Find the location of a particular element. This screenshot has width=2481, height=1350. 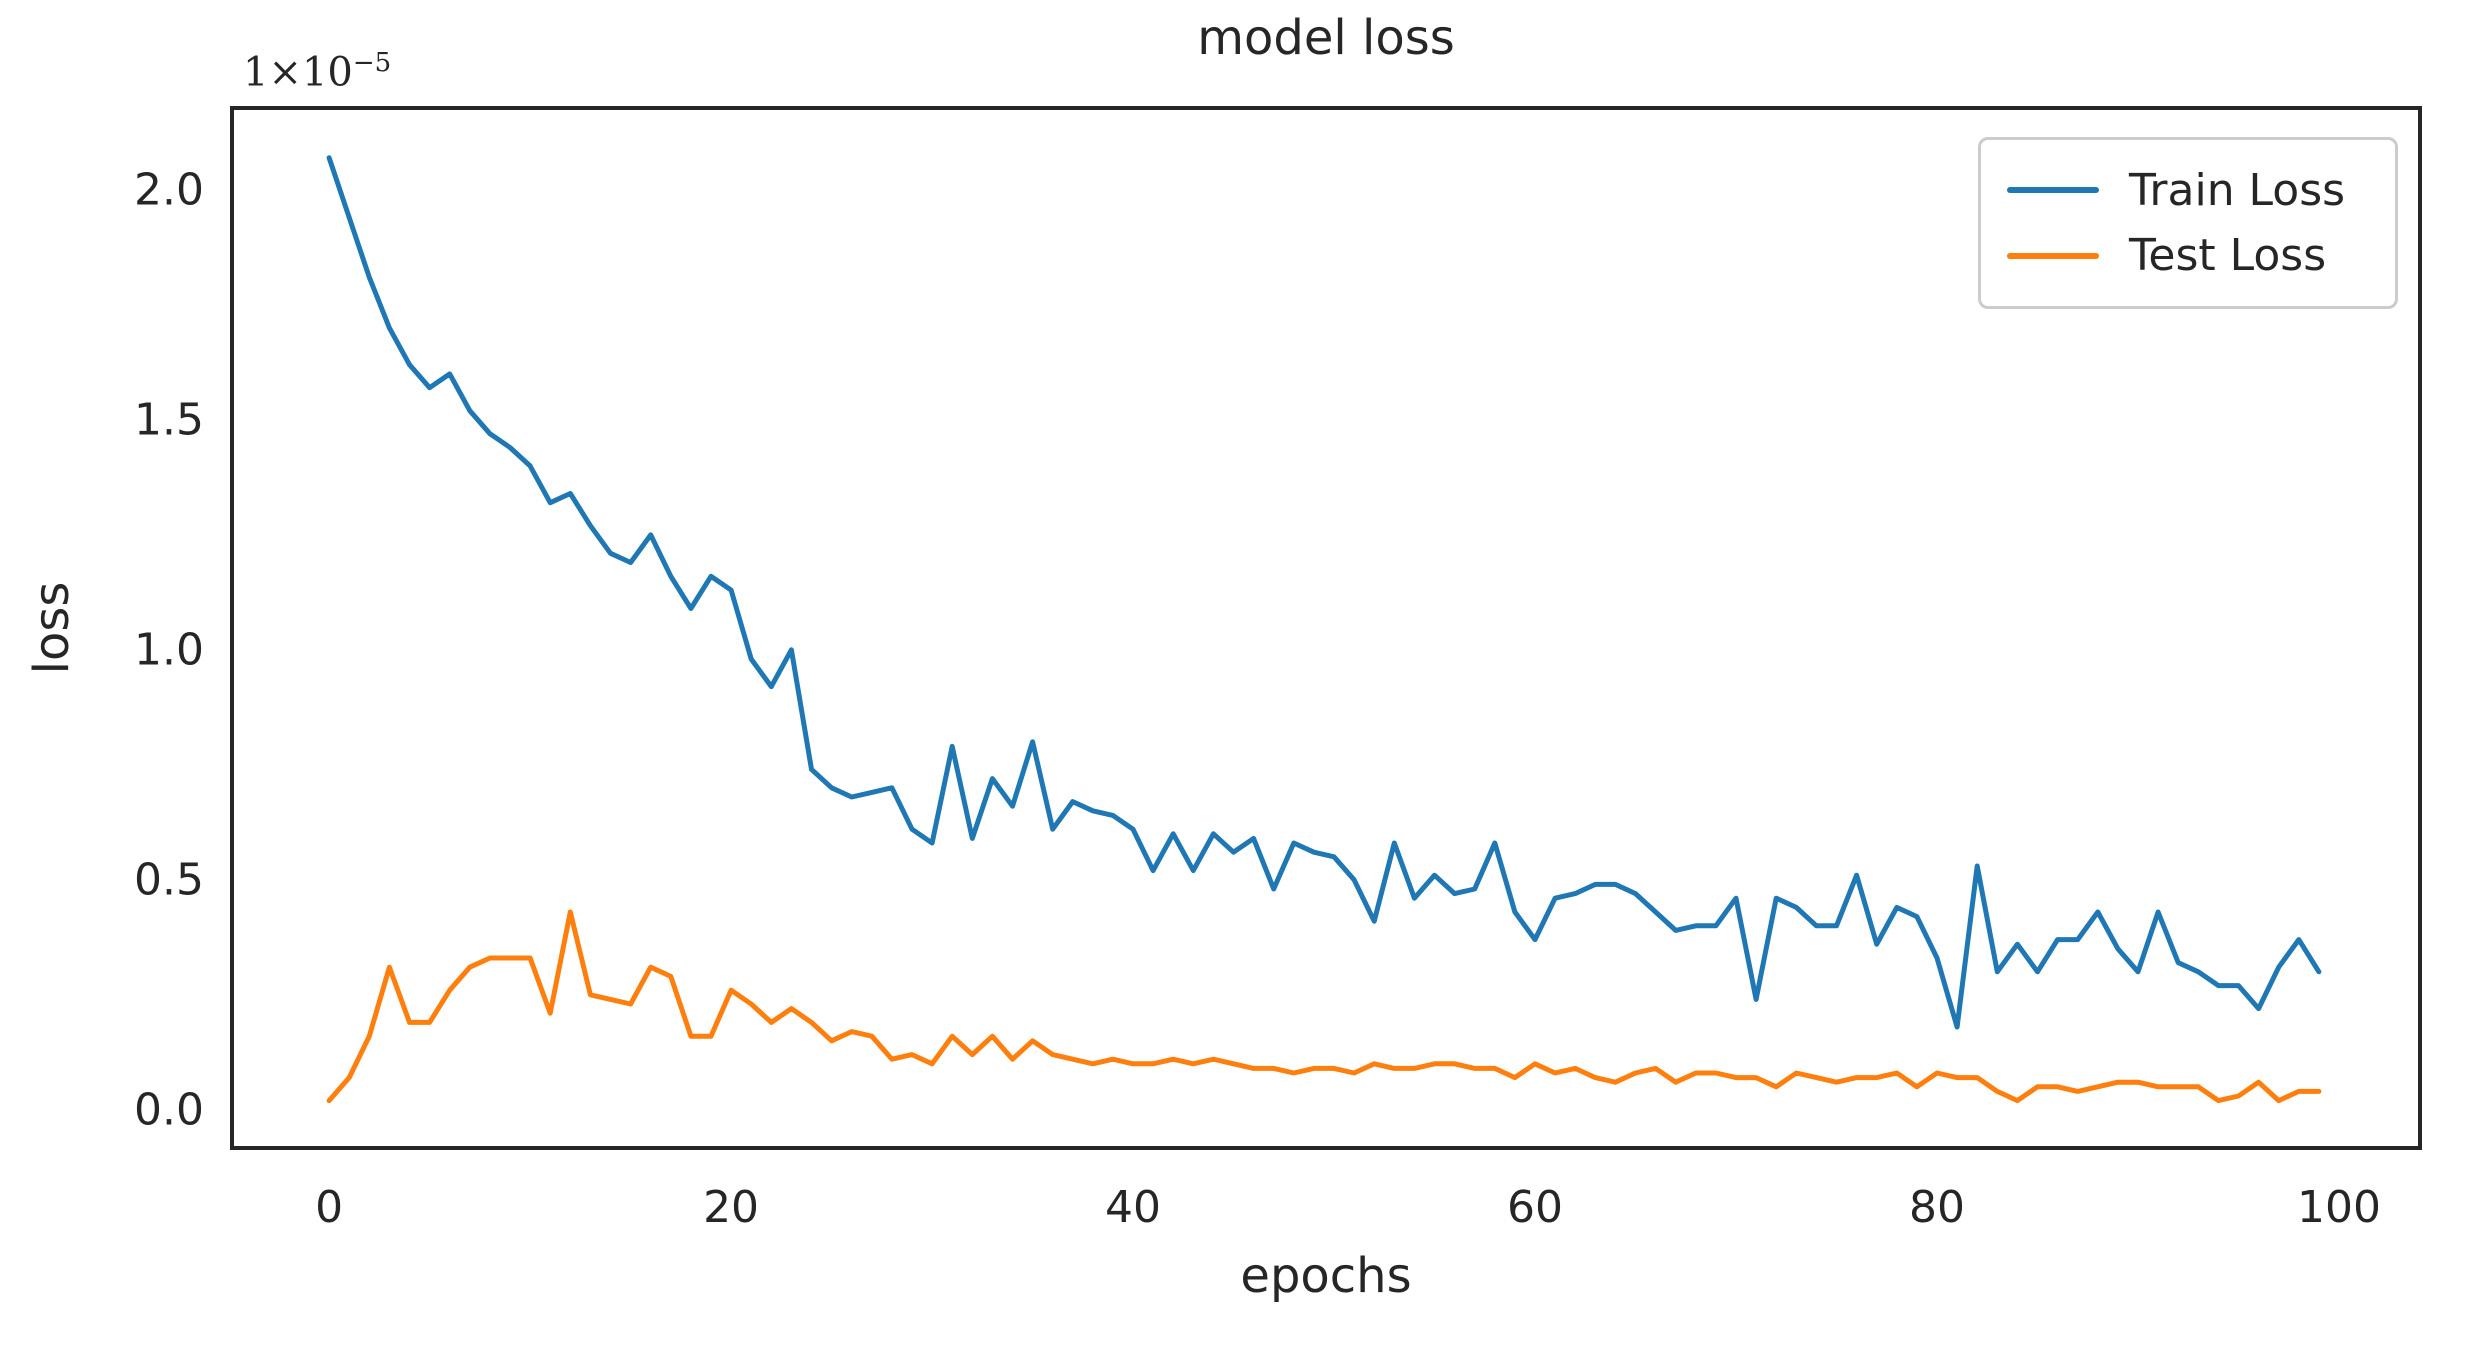

legend-entry-test: Test Loss is located at coordinates (2188, 255).